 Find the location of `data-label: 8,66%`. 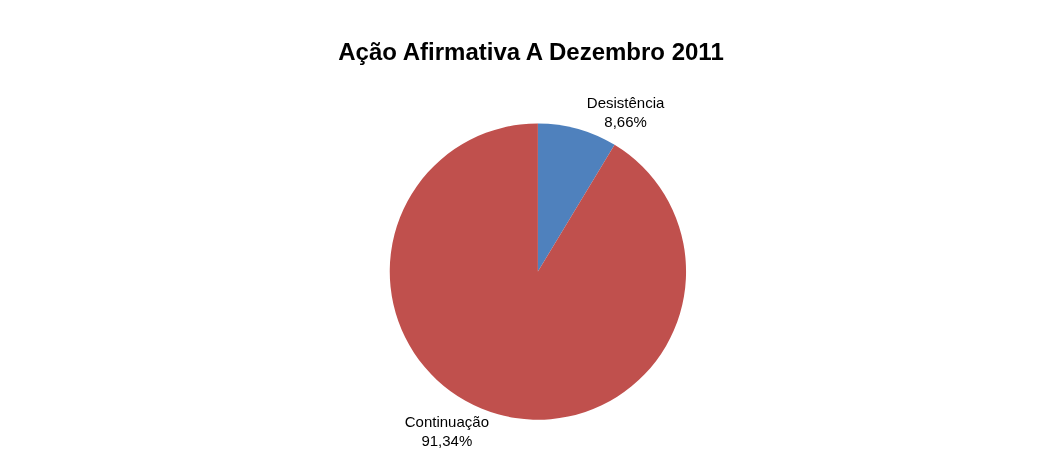

data-label: 8,66% is located at coordinates (625, 122).